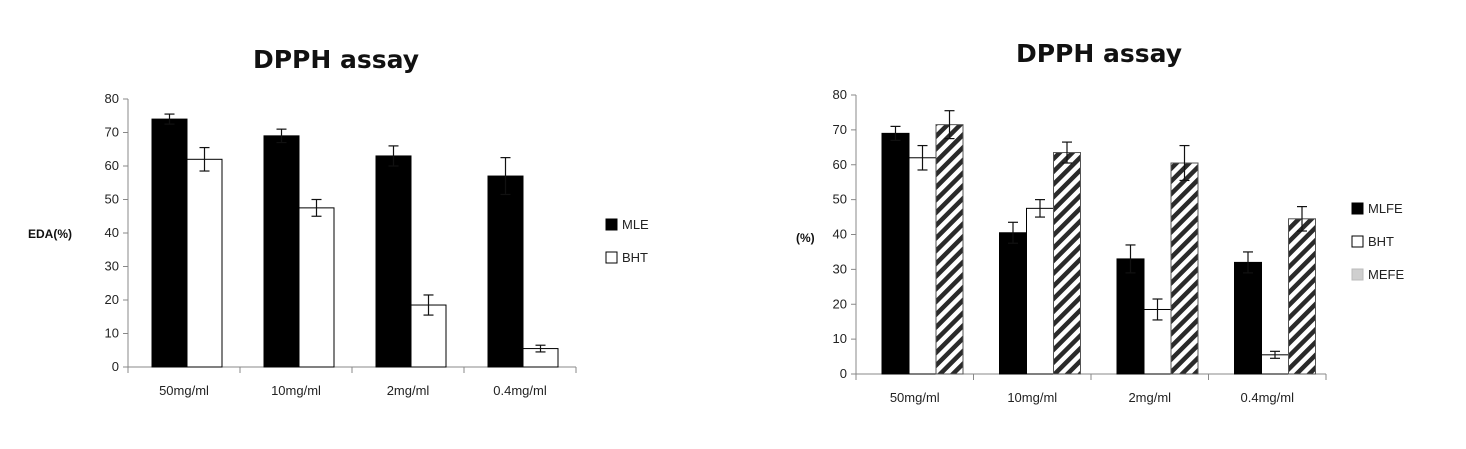 Image resolution: width=1466 pixels, height=449 pixels. Describe the element at coordinates (1386, 274) in the screenshot. I see `legend-label-mefe: MEFE` at that location.